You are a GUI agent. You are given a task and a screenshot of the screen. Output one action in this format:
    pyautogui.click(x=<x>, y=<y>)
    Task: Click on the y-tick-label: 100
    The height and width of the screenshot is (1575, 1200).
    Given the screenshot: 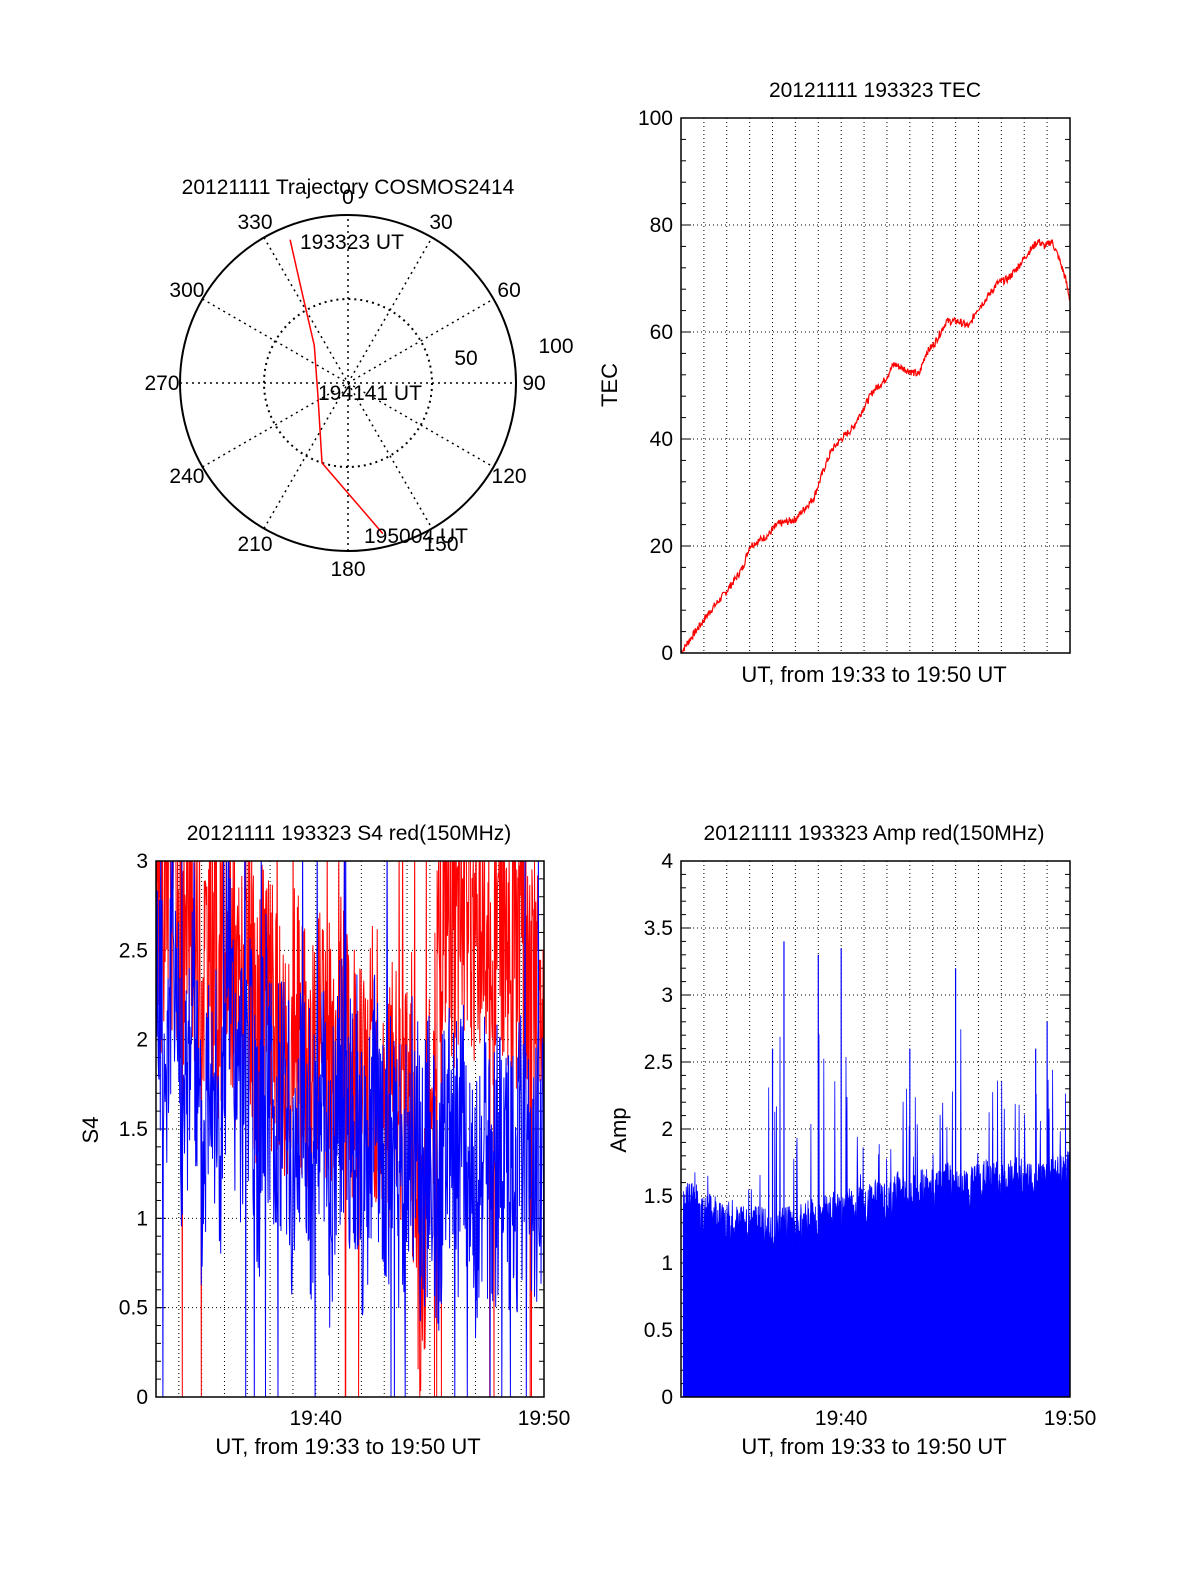 What is the action you would take?
    pyautogui.click(x=655, y=118)
    